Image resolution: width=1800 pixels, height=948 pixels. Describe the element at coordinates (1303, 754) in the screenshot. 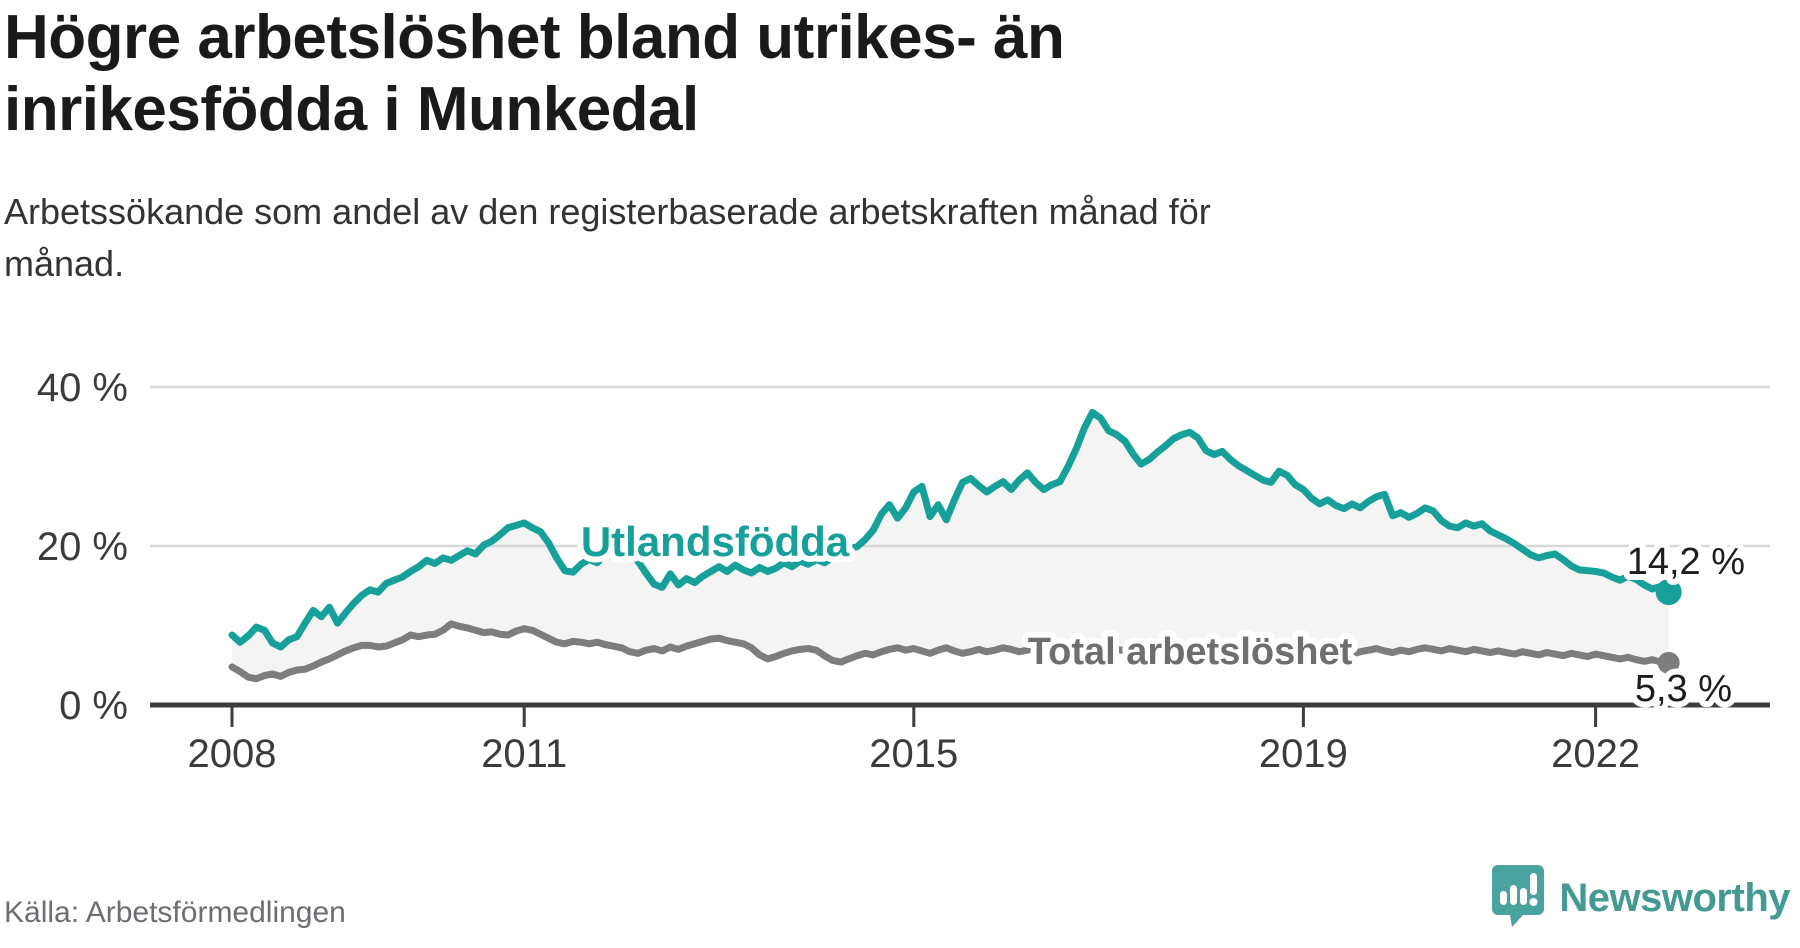

I see `x-axis-label-2019: 2019` at that location.